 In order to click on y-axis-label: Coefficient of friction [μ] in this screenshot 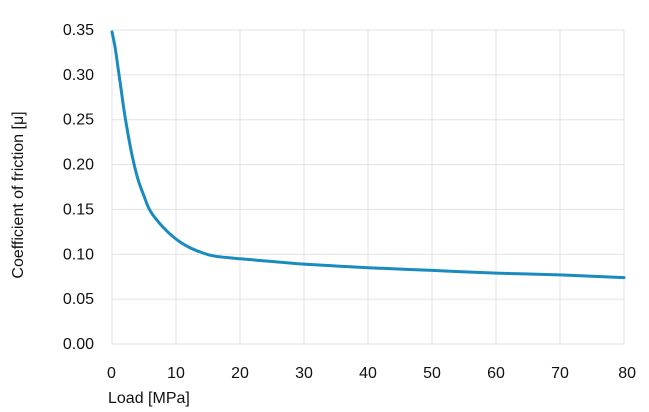, I will do `click(18, 194)`.